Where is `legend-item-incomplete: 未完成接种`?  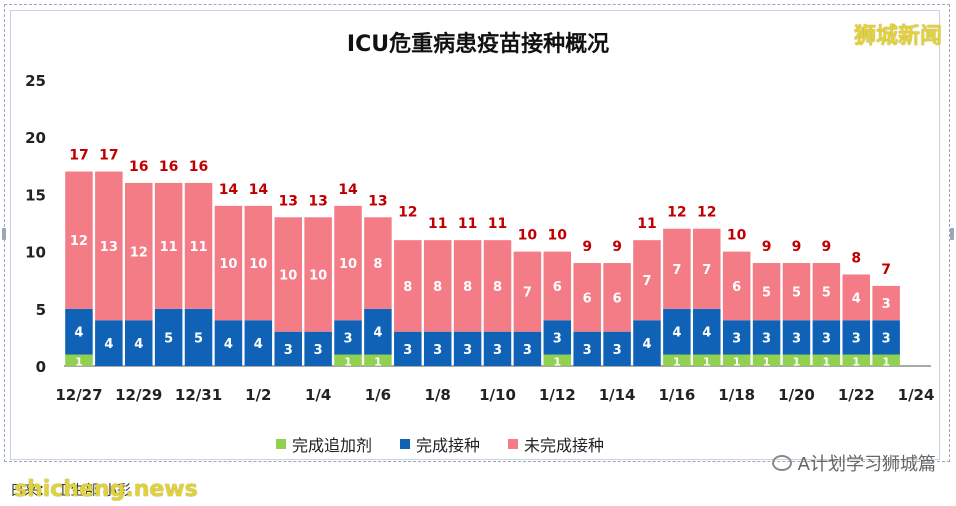
legend-item-incomplete: 未完成接种 is located at coordinates (556, 444).